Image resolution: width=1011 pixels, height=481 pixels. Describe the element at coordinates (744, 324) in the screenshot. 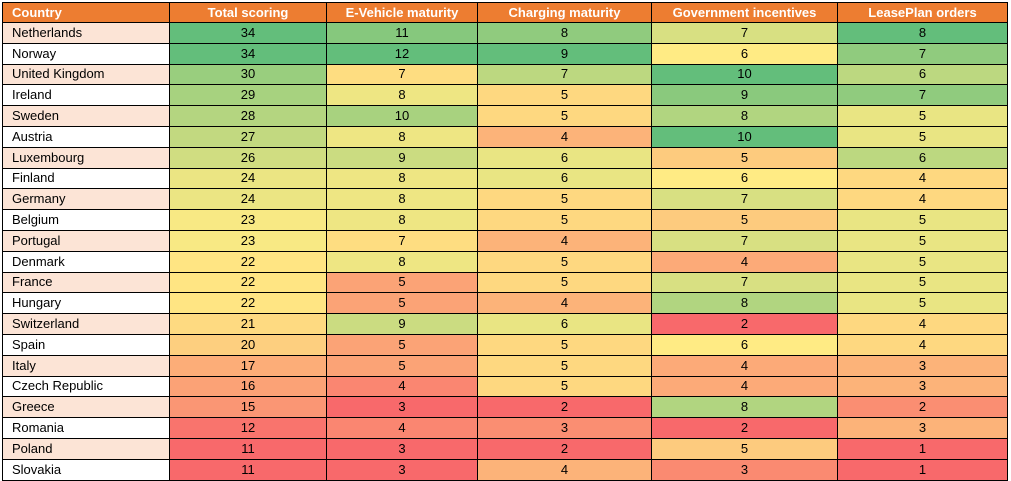

I see `cell-government-incentives: 2` at that location.